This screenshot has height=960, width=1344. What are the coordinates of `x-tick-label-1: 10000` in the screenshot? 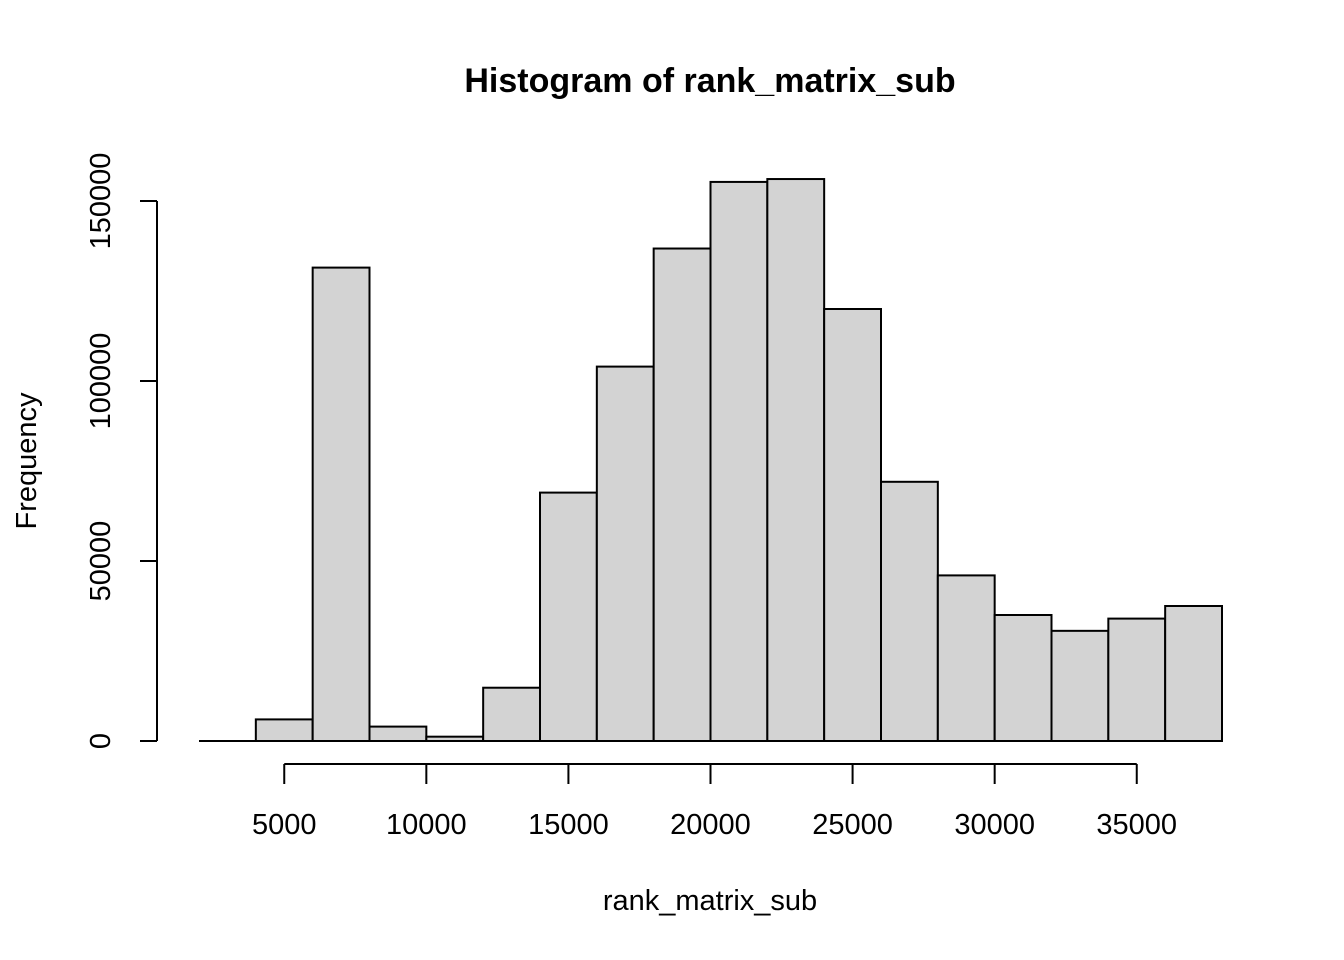 It's located at (426, 825).